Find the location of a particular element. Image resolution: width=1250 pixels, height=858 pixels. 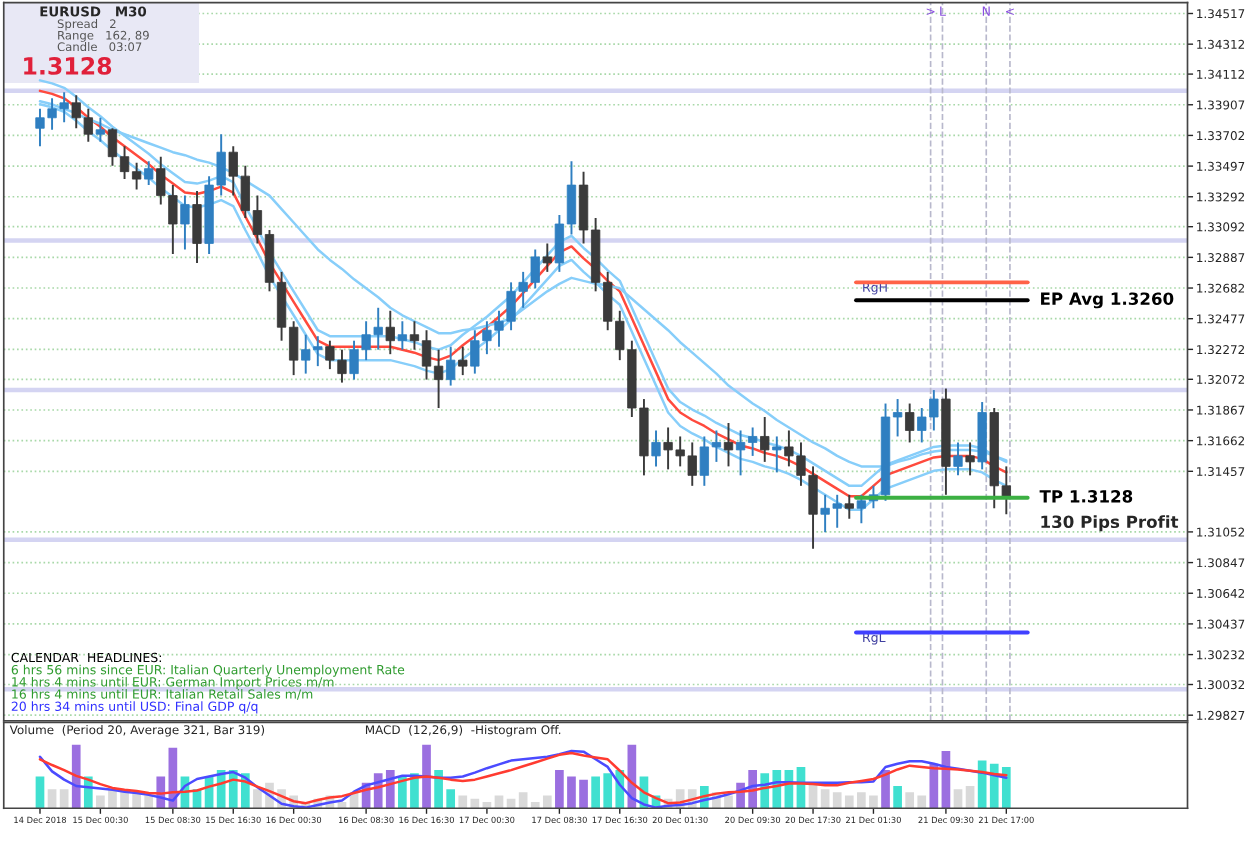

ref-line-label: TP 1.3128 is located at coordinates (1086, 496).